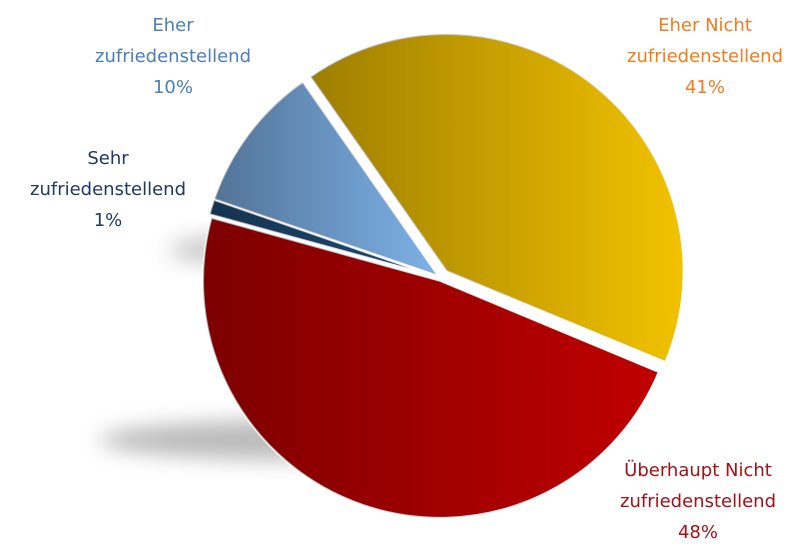 The width and height of the screenshot is (793, 548). I want to click on value-label: 1%, so click(108, 220).